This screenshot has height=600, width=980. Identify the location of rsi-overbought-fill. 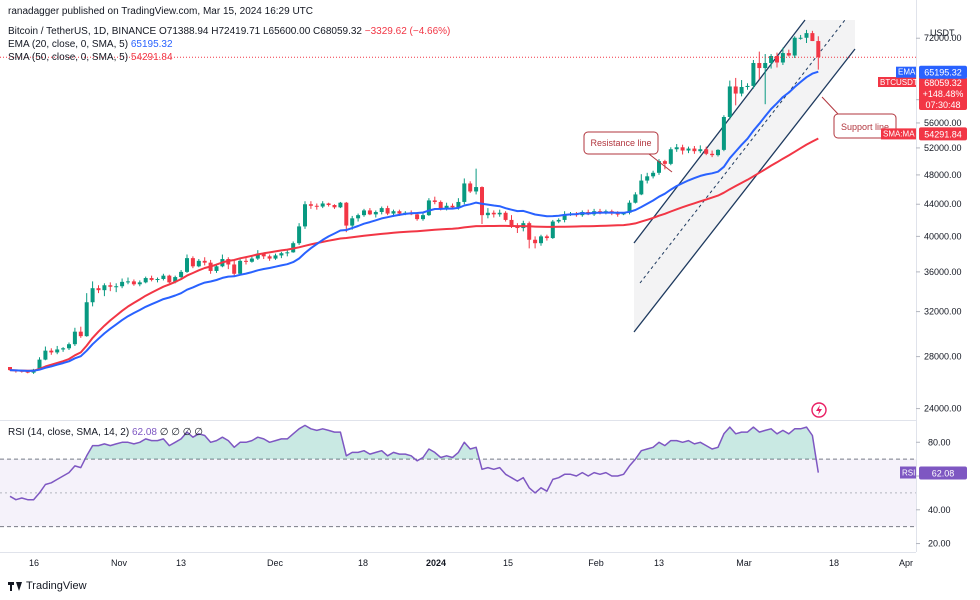
(451, 442).